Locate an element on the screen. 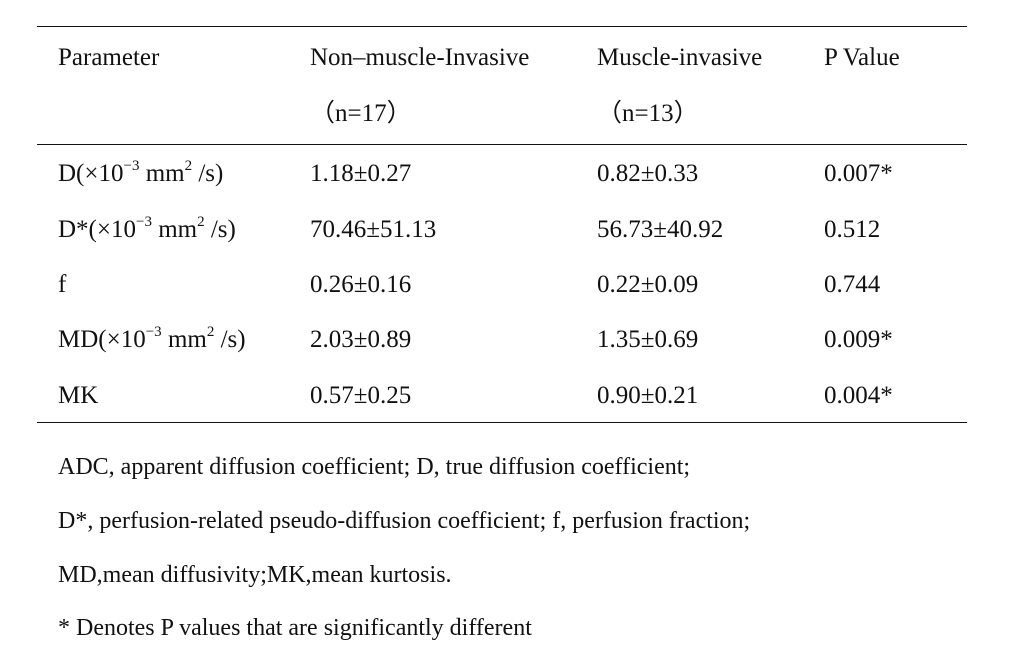 The height and width of the screenshot is (655, 1028). row-f-muscle-invasive: 0.22±0.09 is located at coordinates (648, 284).